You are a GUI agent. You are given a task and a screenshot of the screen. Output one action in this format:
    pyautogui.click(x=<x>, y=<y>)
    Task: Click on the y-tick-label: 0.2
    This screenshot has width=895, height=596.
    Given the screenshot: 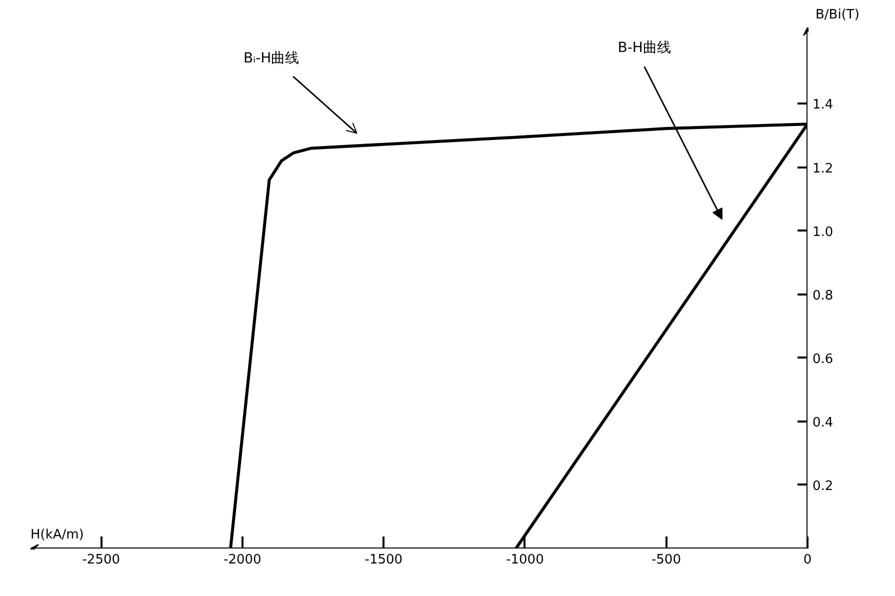 What is the action you would take?
    pyautogui.click(x=823, y=486)
    